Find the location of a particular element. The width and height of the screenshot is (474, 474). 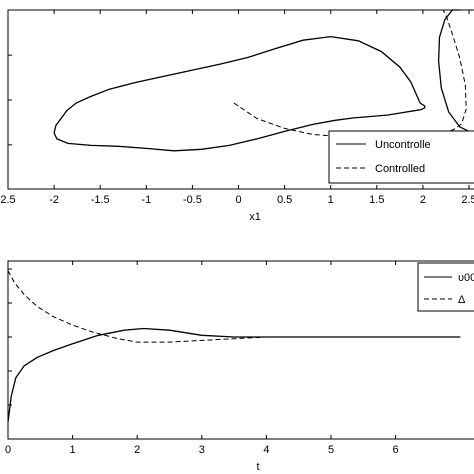

x-tick-label: 5 is located at coordinates (331, 450).